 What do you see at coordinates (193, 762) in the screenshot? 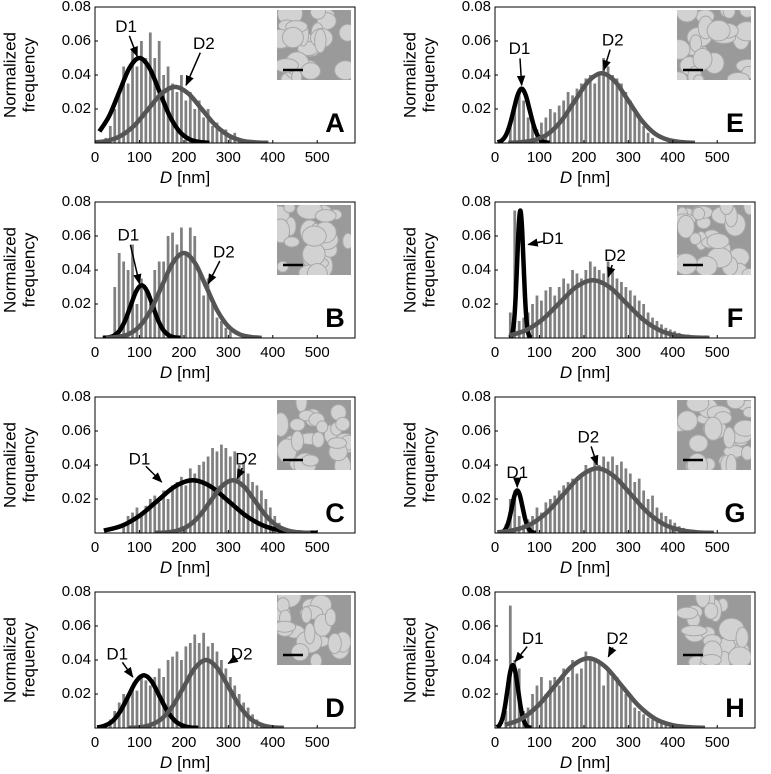
I see `x-axis-unit: [nm]` at bounding box center [193, 762].